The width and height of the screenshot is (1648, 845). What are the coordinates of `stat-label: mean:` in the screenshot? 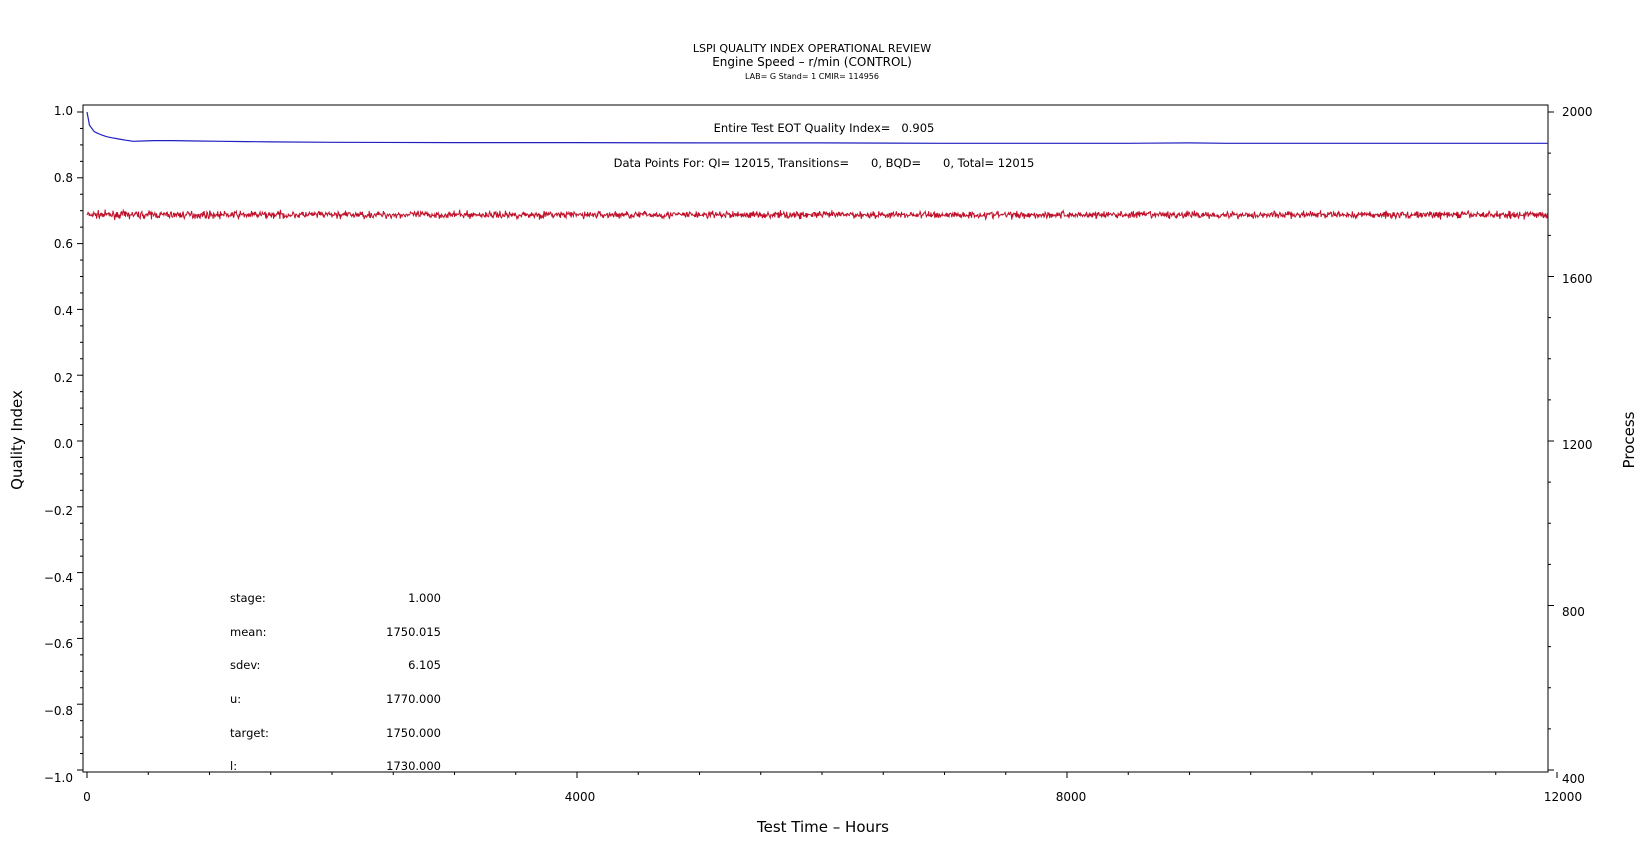 It's located at (248, 632).